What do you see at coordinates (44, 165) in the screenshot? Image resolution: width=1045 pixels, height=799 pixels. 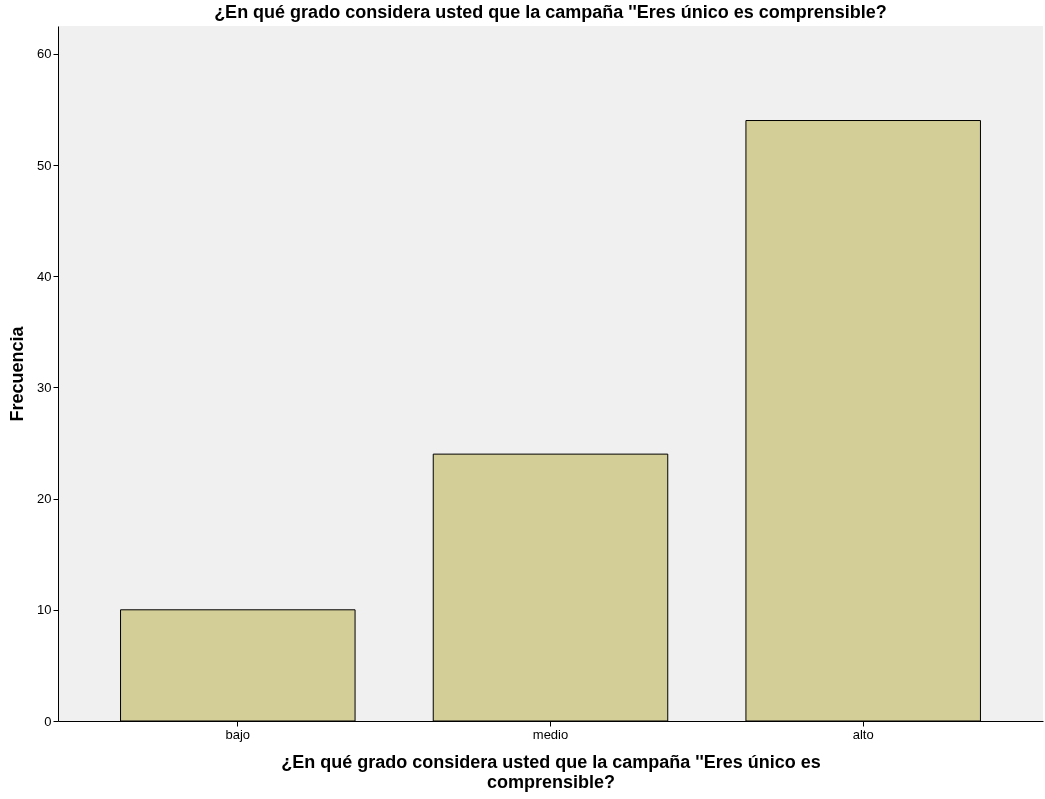 I see `y-tick-label: 50` at bounding box center [44, 165].